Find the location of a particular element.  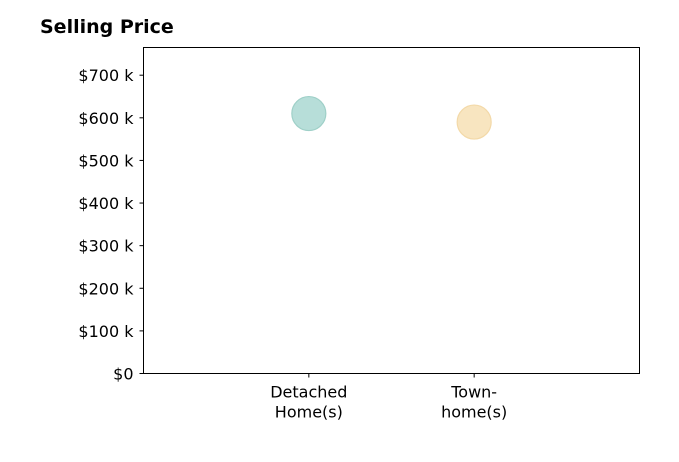

y-tick-label: $700 k is located at coordinates (106, 75).